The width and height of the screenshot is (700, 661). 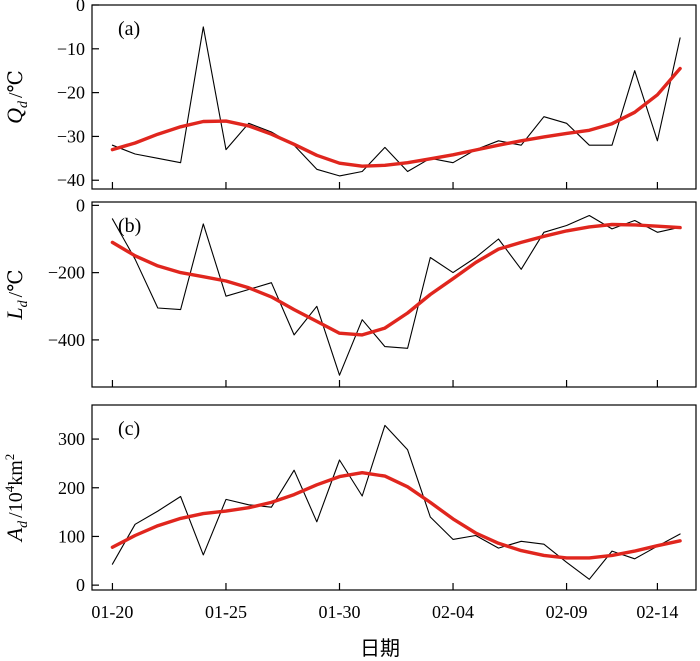 I want to click on y-axis-title-unit-superscript: 4, so click(x=9, y=488).